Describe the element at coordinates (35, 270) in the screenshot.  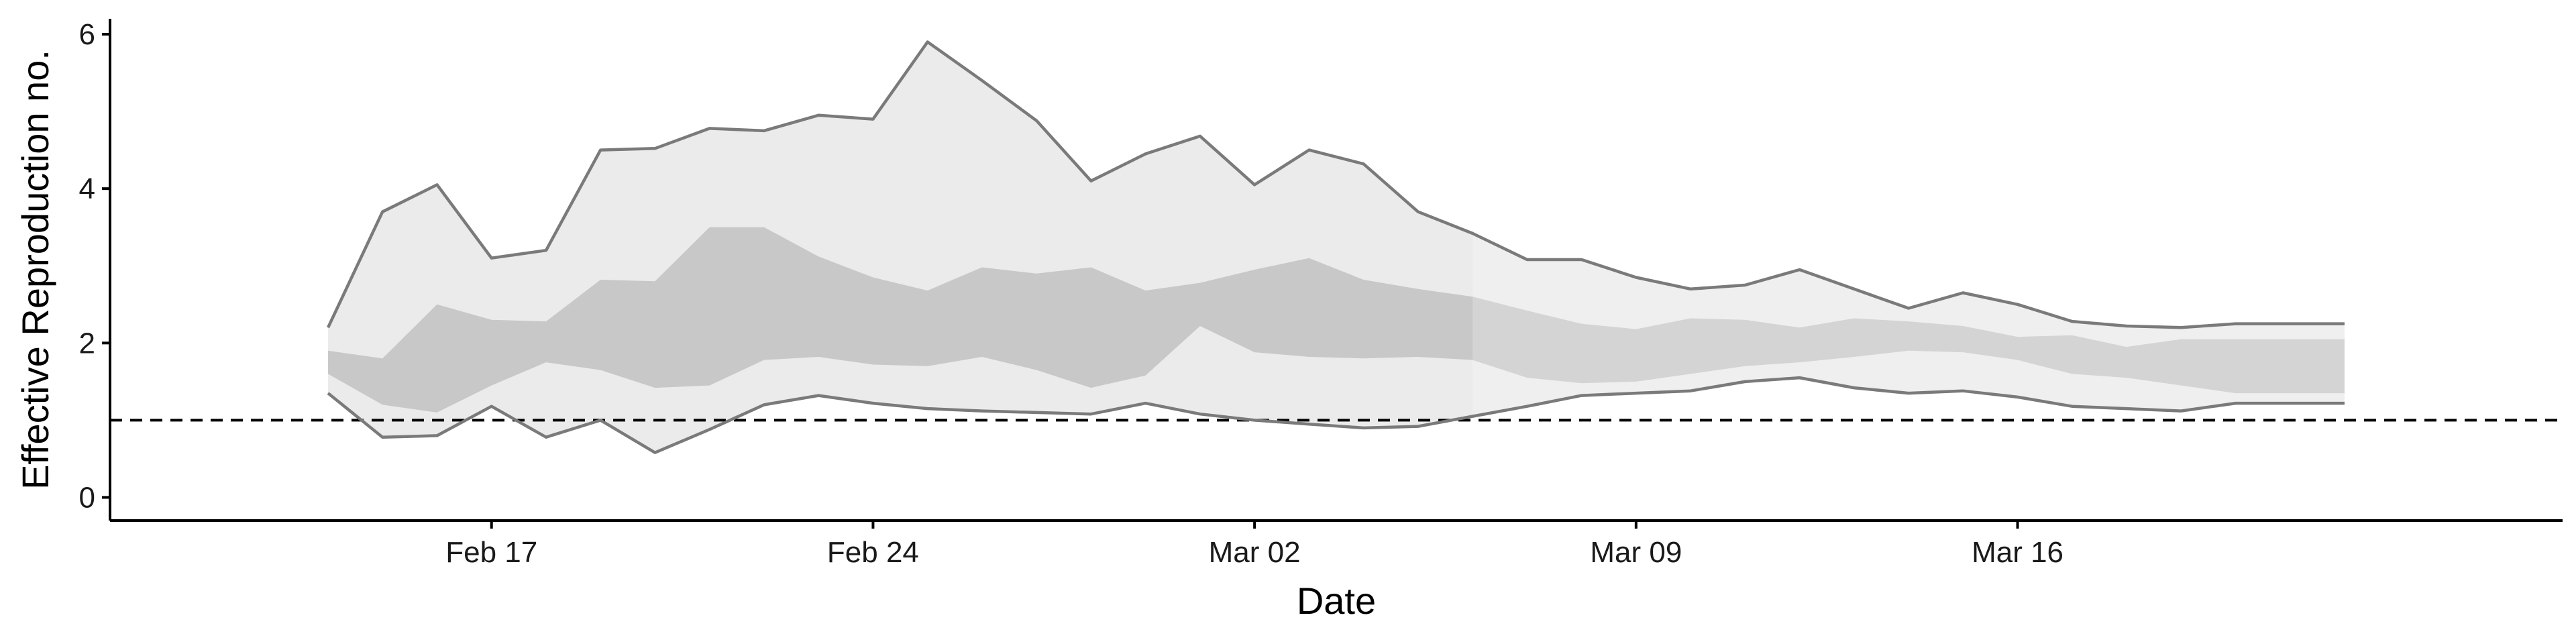
I see `y-axis-title: Effective Reproduction no.` at that location.